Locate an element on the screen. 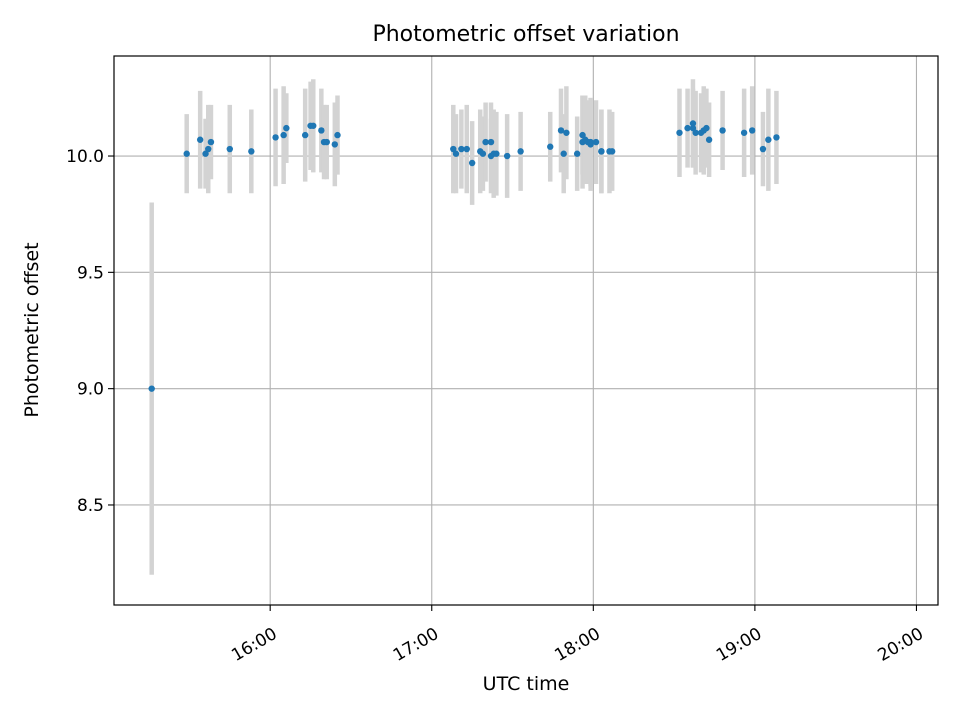 Image resolution: width=960 pixels, height=720 pixels. y-tick-label: 8.5 is located at coordinates (90, 506).